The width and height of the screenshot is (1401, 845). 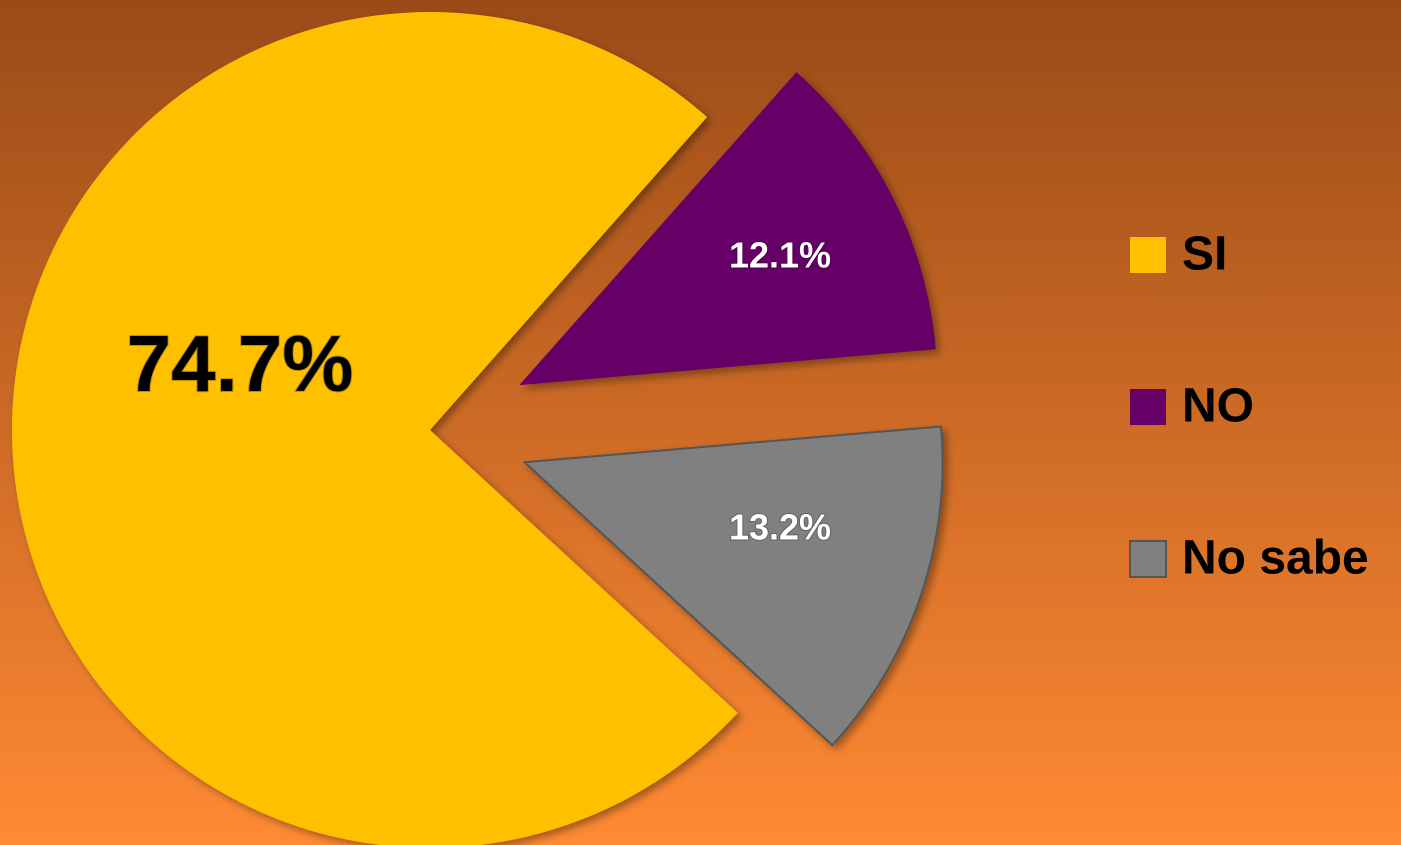 What do you see at coordinates (1275, 558) in the screenshot?
I see `legend-label: No sabe` at bounding box center [1275, 558].